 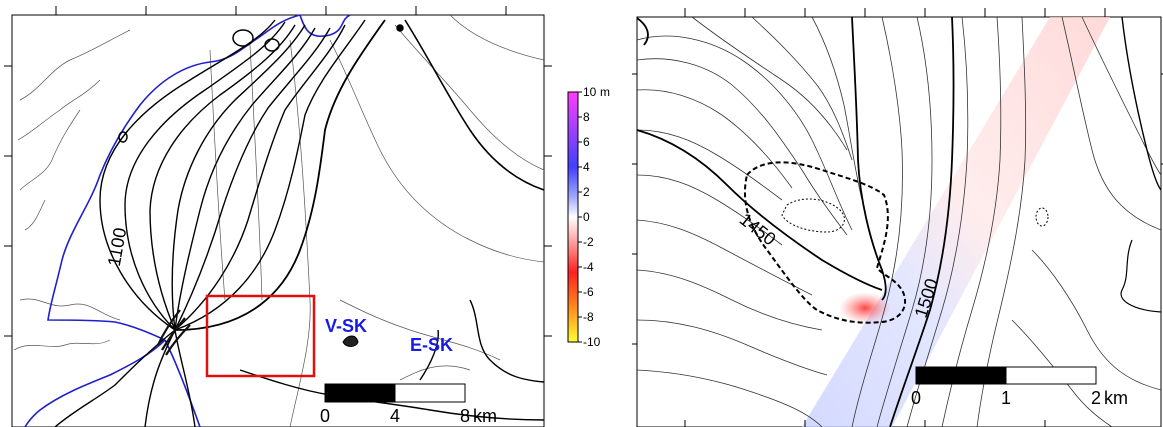 I want to click on colorbar: 10 m8 6 4 2 0 -2 -4 -6 -8 -10, so click(x=588, y=217).